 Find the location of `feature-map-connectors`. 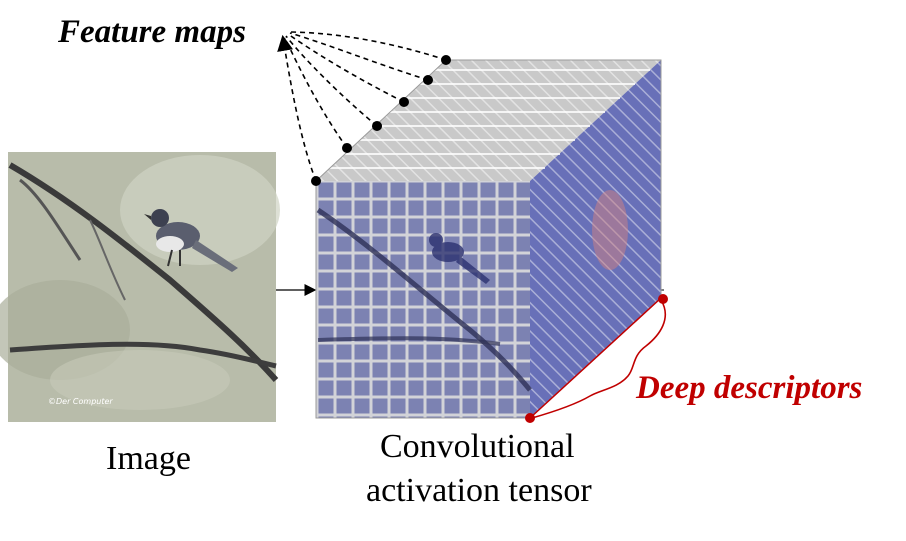

feature-map-connectors is located at coordinates (362, 106).